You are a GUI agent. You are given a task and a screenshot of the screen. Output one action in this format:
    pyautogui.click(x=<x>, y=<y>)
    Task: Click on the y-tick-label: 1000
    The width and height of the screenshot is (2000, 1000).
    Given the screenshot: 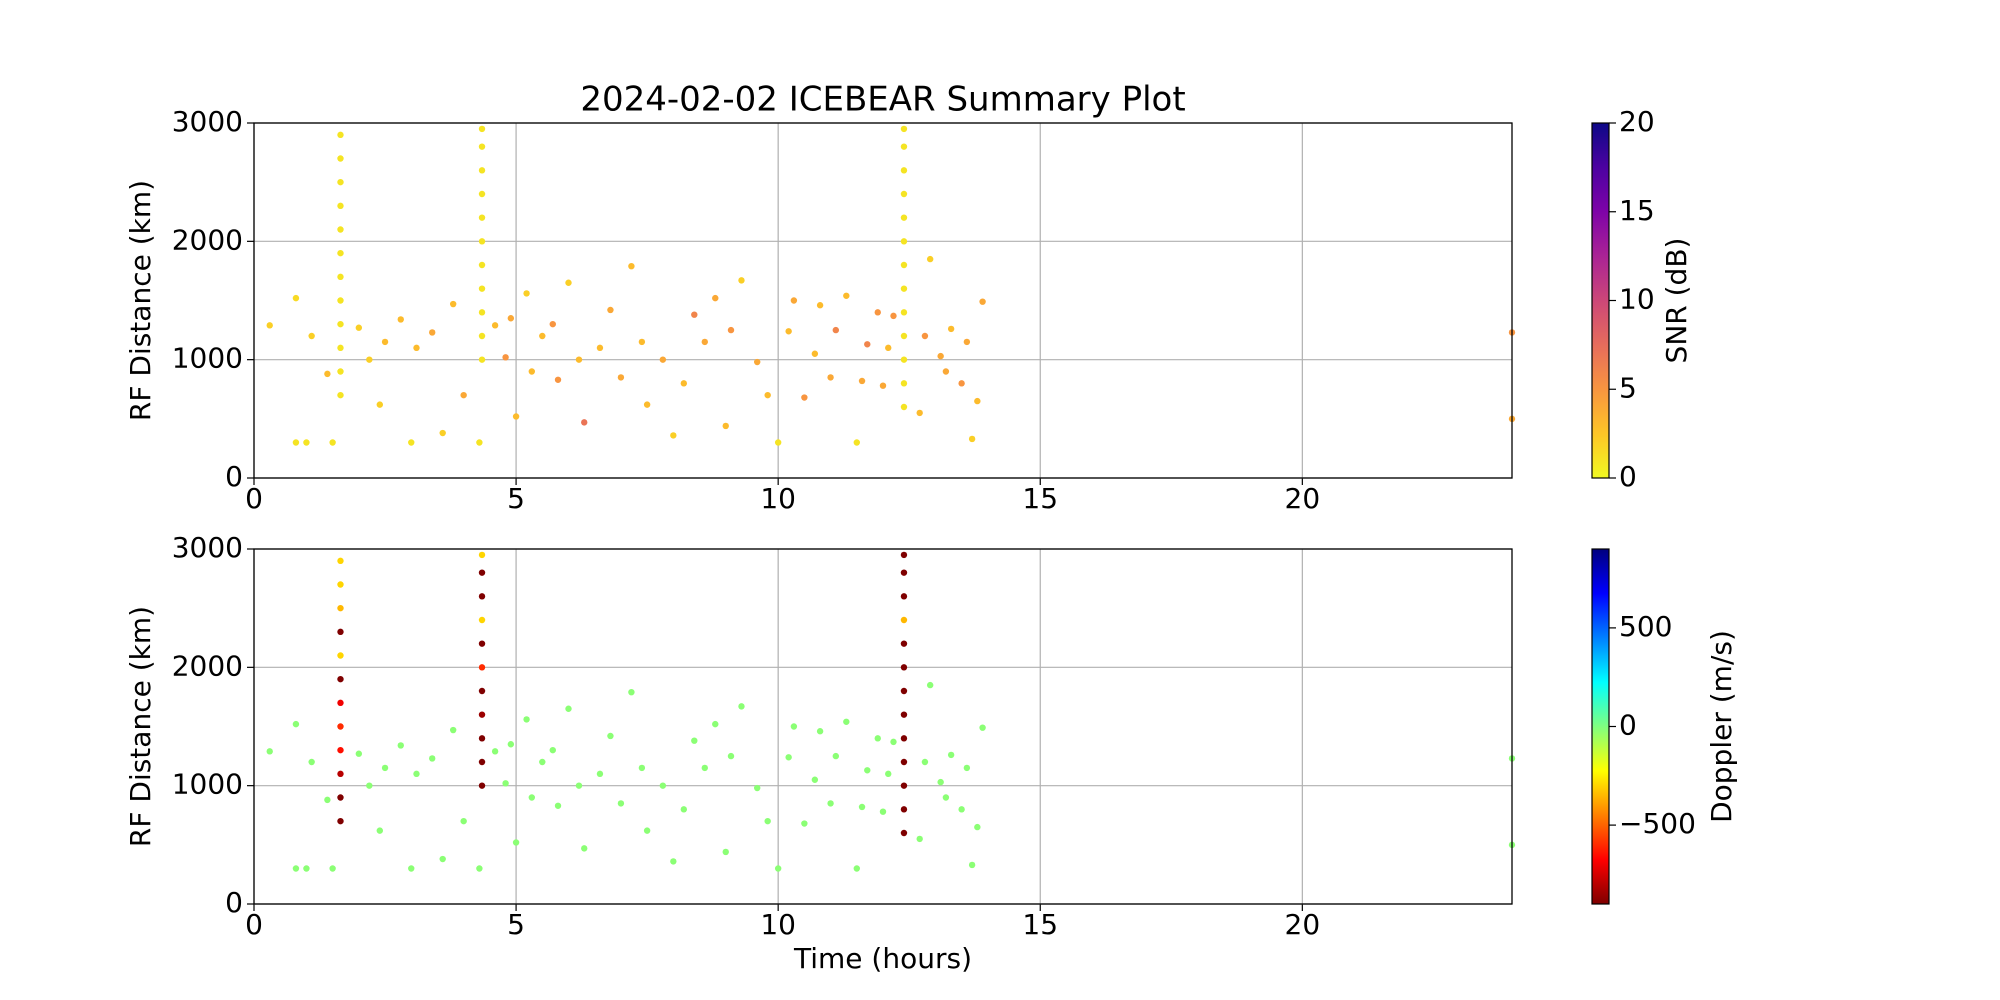 What is the action you would take?
    pyautogui.click(x=207, y=358)
    